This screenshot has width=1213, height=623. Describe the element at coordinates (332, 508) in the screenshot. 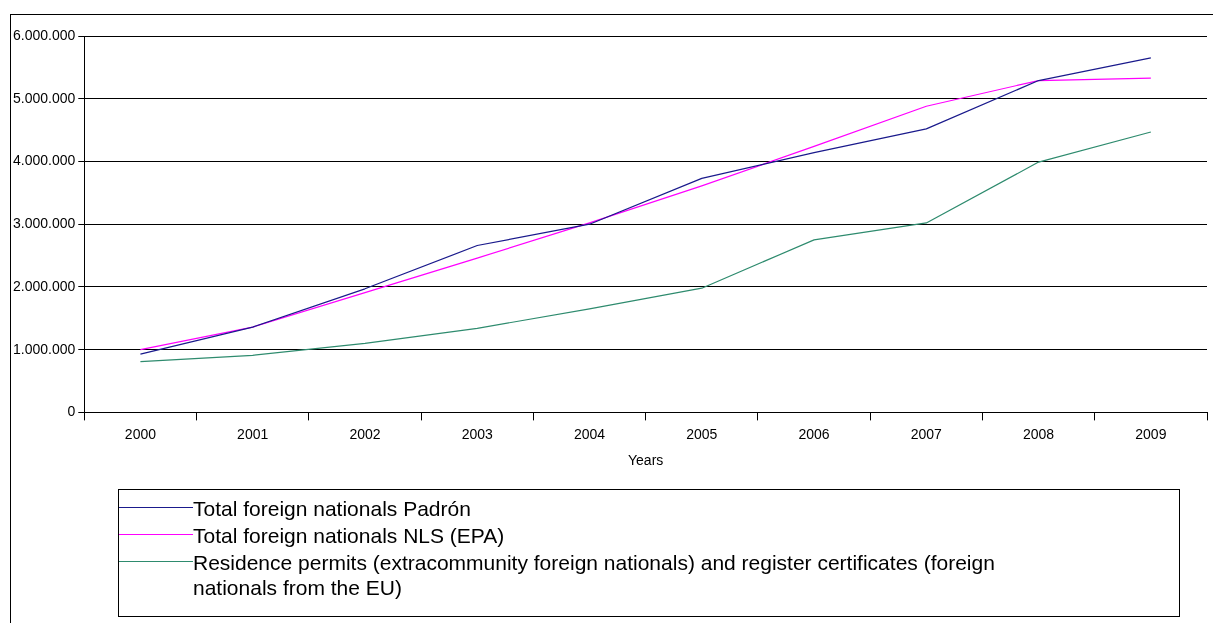

I see `legend-label: Total foreign nationals Padrón` at that location.